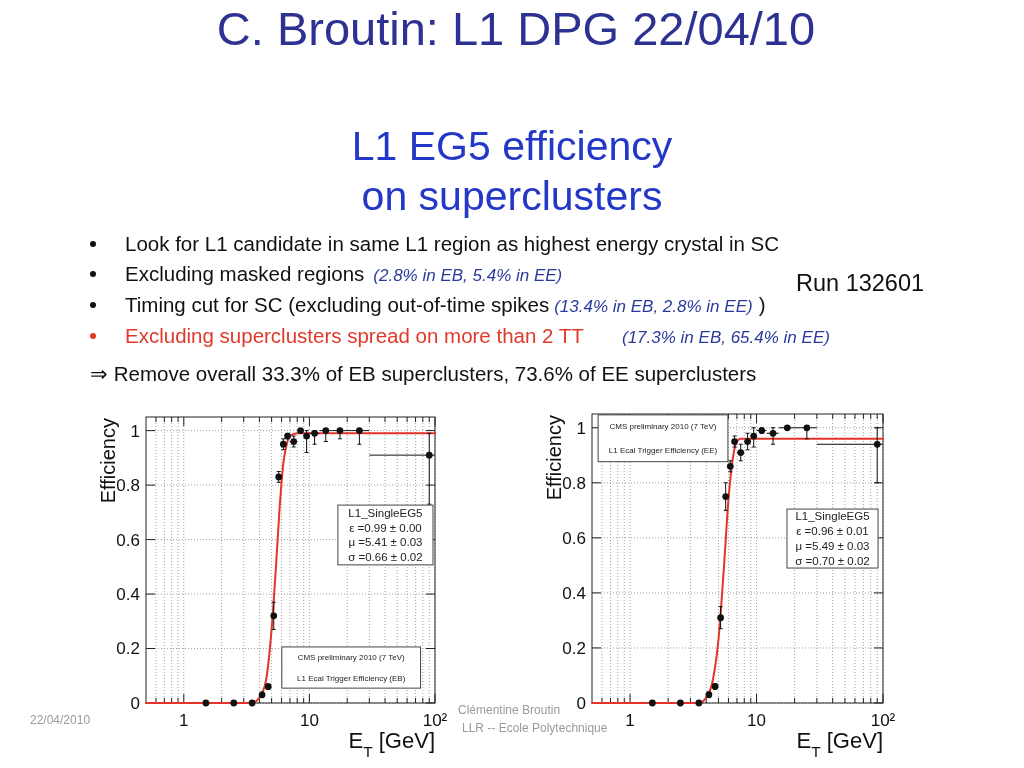 The image size is (1024, 768). Describe the element at coordinates (832, 531) in the screenshot. I see `annotation: ε =0.96 ± 0.01` at that location.